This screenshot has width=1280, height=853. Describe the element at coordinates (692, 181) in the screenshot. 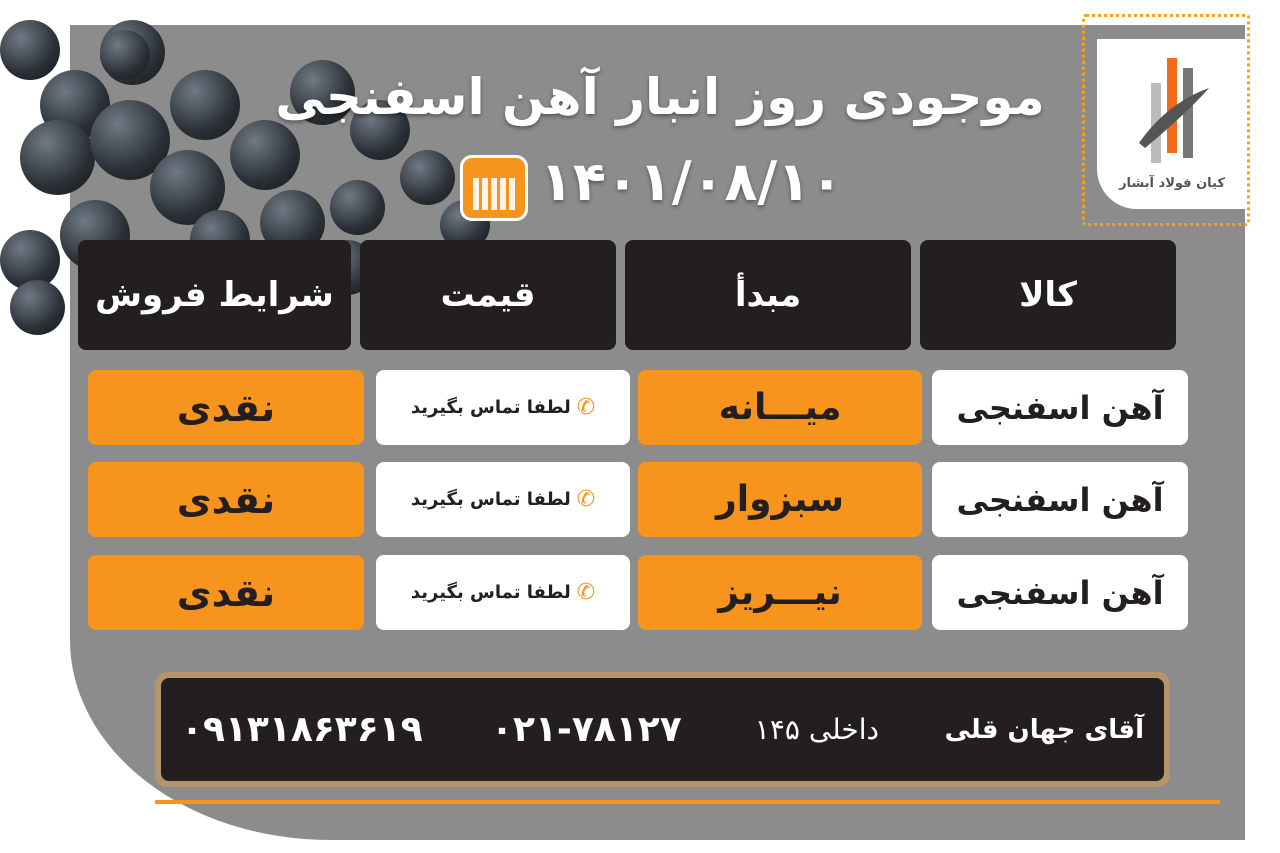

I see `date: ۱۴۰۱/۰۸/۱۰` at that location.